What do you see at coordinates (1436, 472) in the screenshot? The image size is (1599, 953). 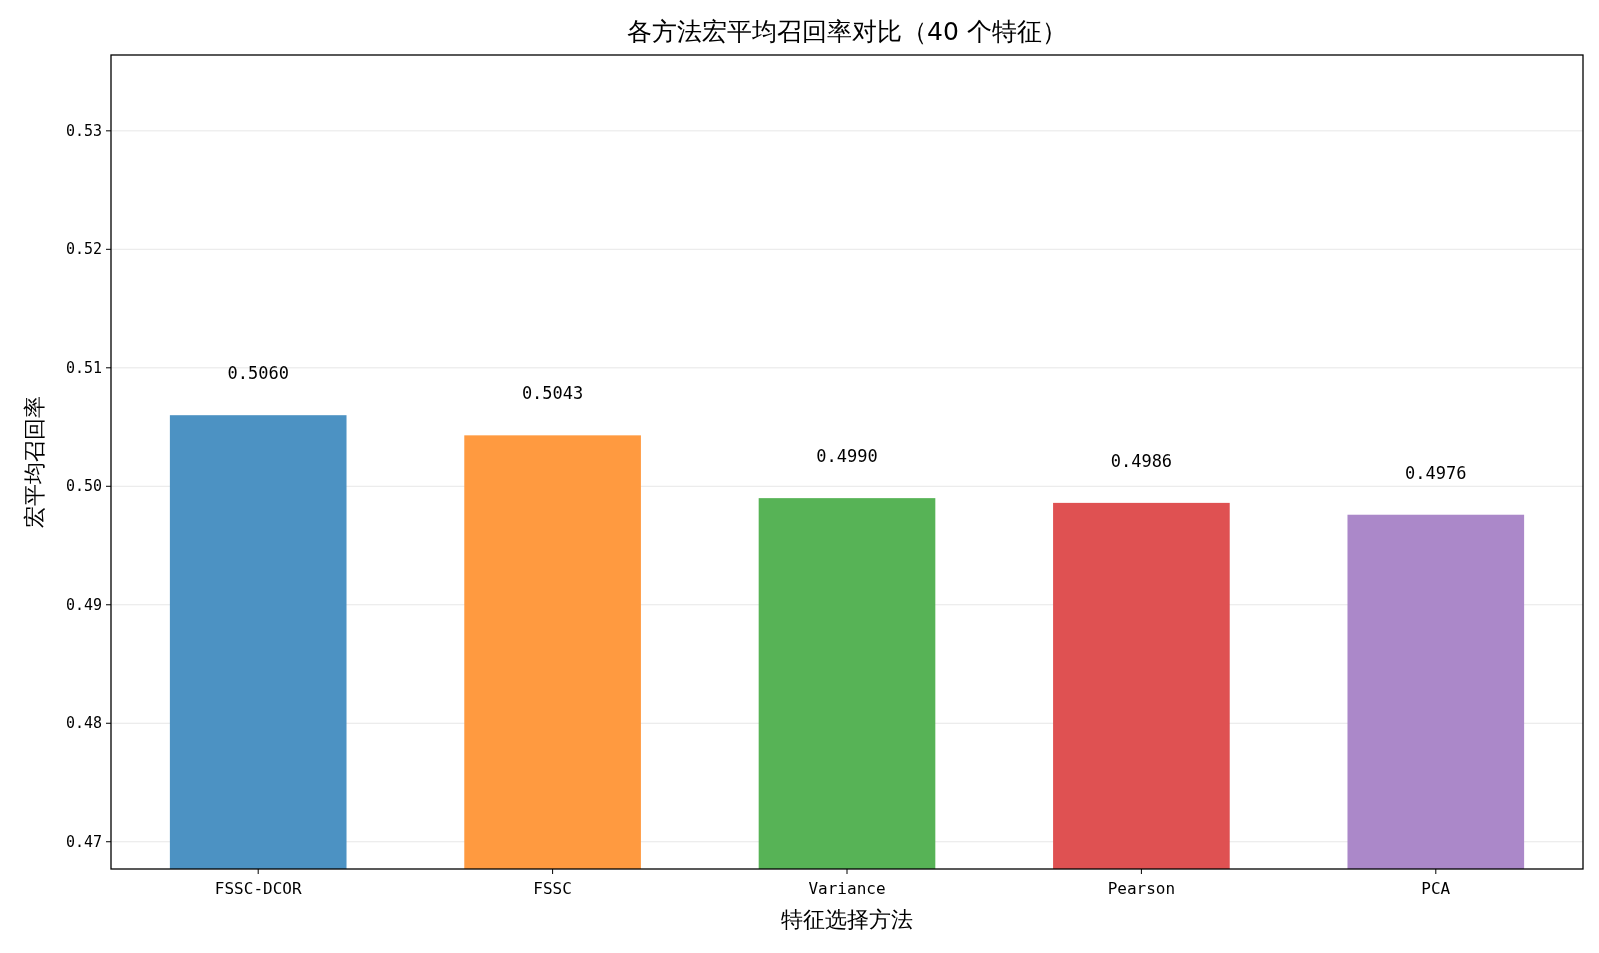 I see `data-label: 0.4976` at bounding box center [1436, 472].